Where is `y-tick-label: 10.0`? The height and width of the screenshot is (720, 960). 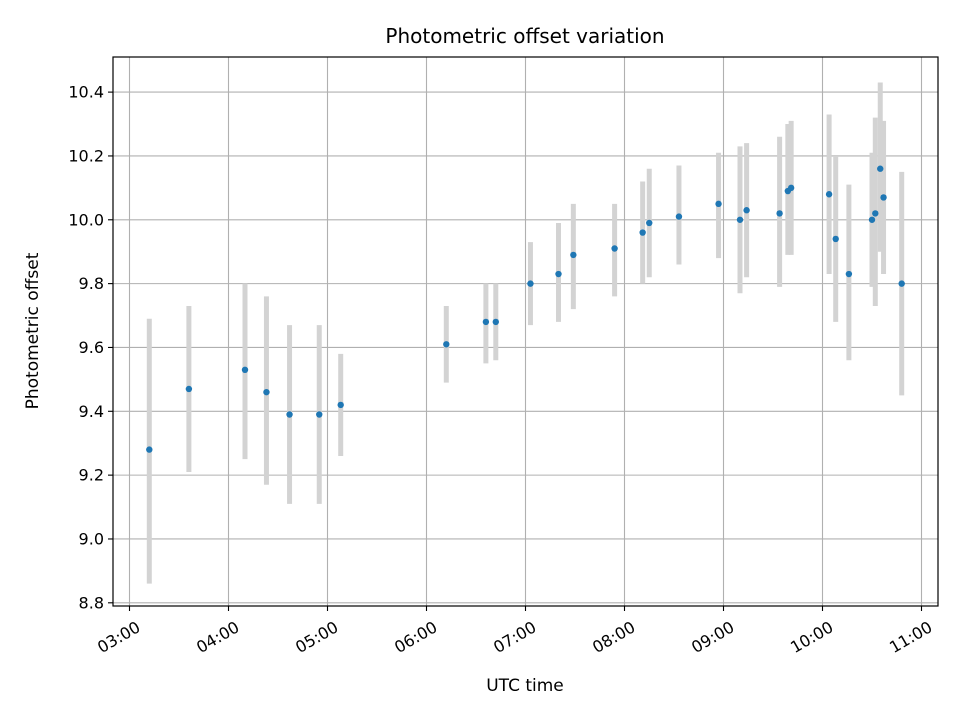 y-tick-label: 10.0 is located at coordinates (86, 219).